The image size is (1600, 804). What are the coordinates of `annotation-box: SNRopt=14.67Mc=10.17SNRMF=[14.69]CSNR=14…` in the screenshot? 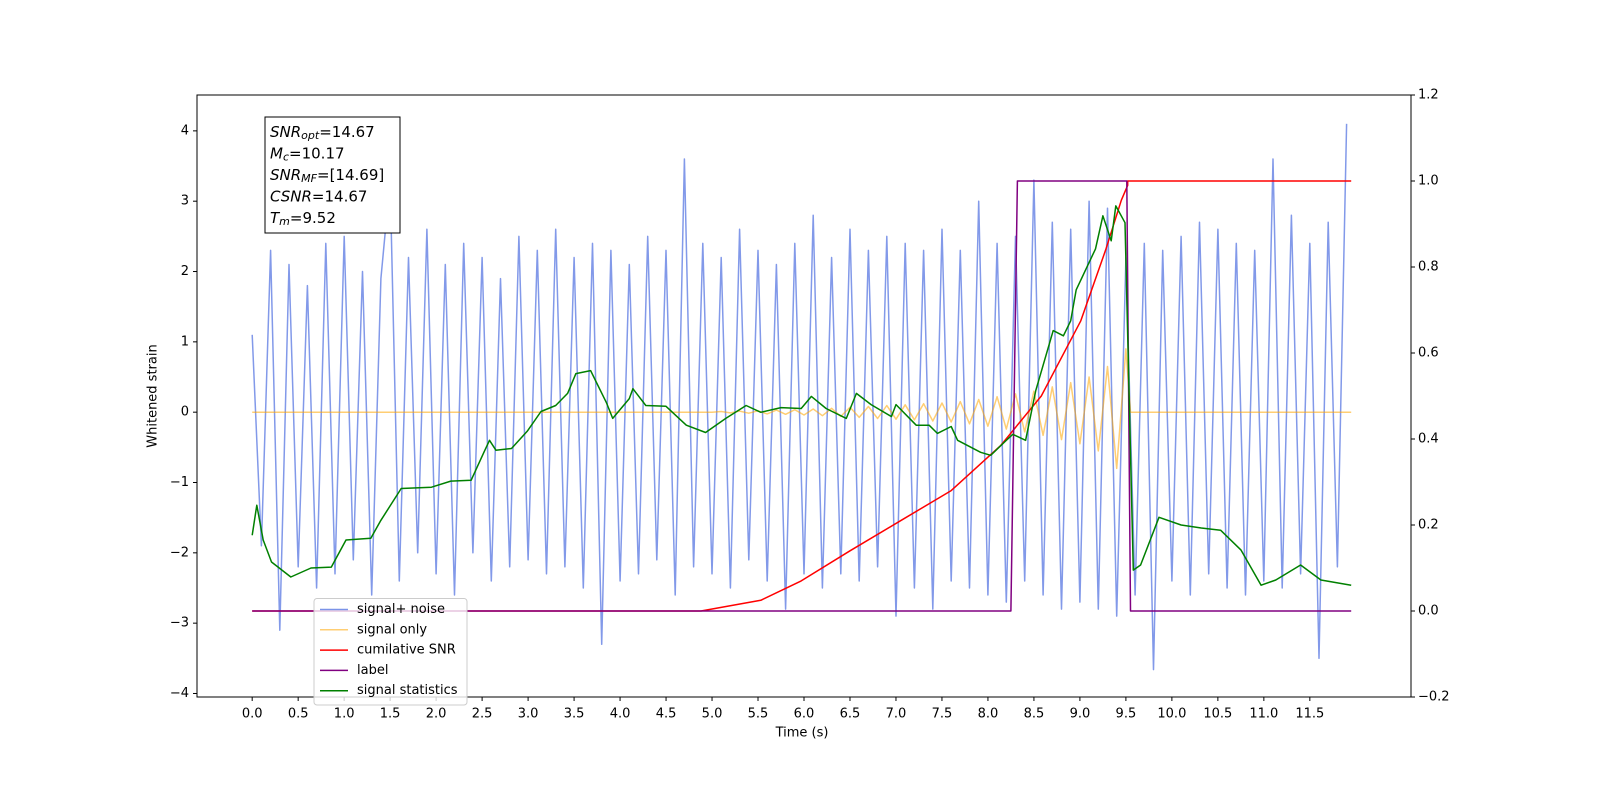 It's located at (332, 175).